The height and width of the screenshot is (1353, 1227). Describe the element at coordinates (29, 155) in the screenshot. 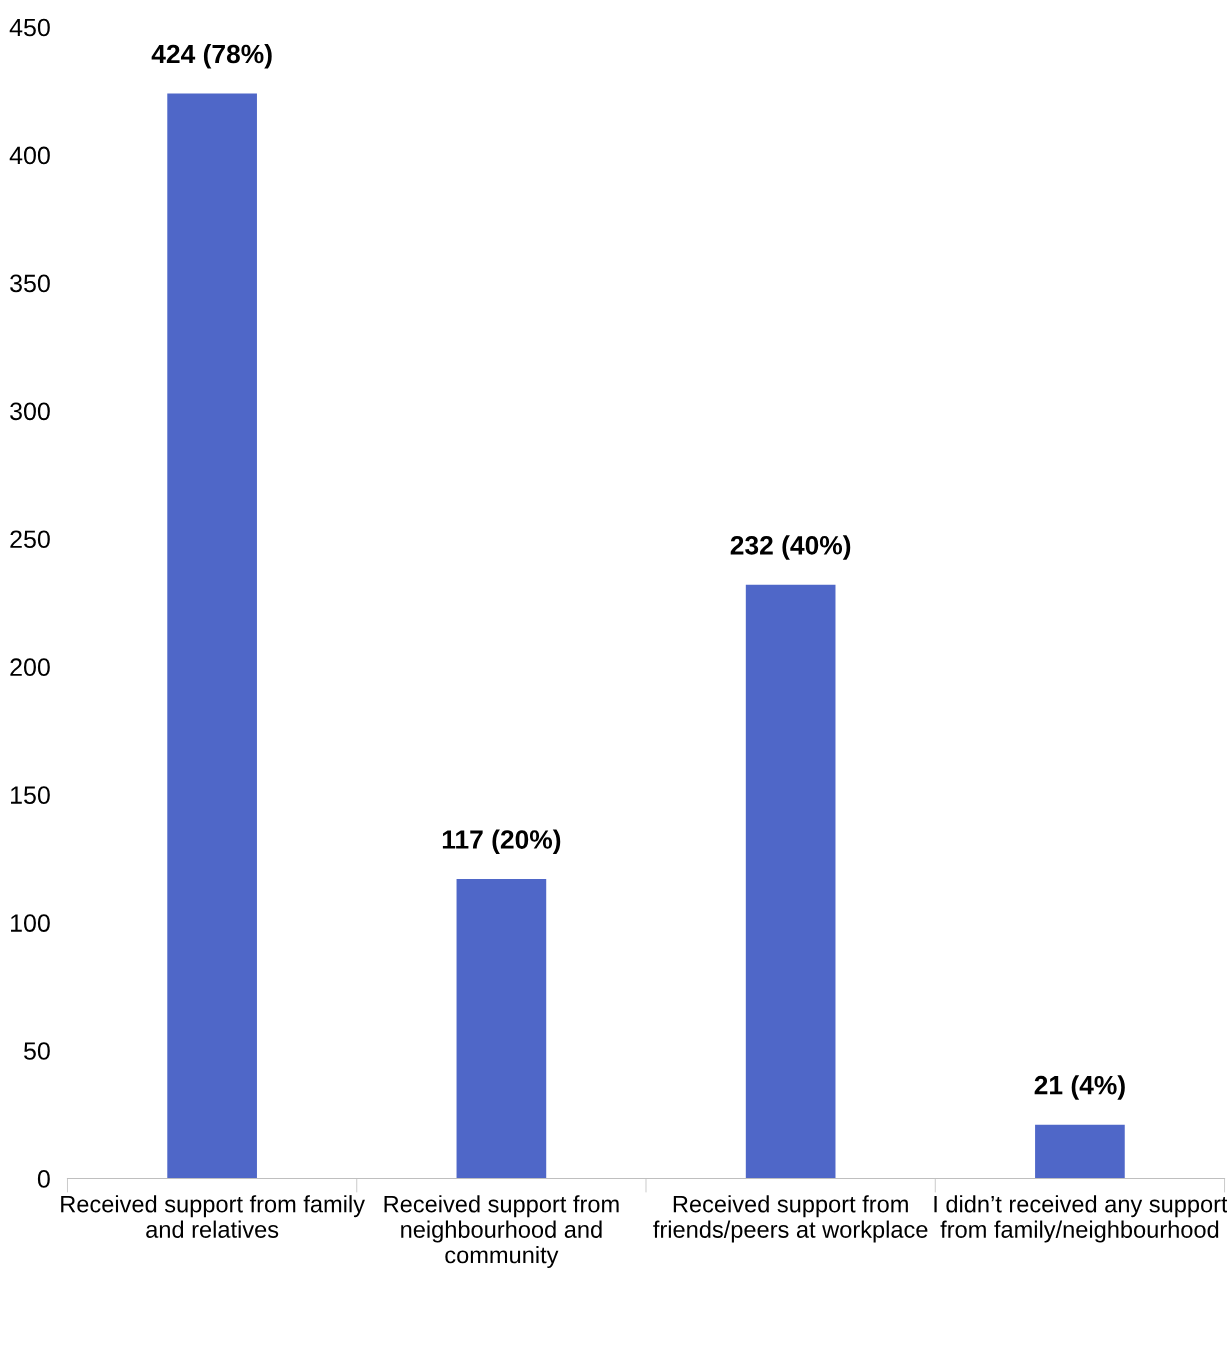

I see `y-tick-label: 400` at that location.